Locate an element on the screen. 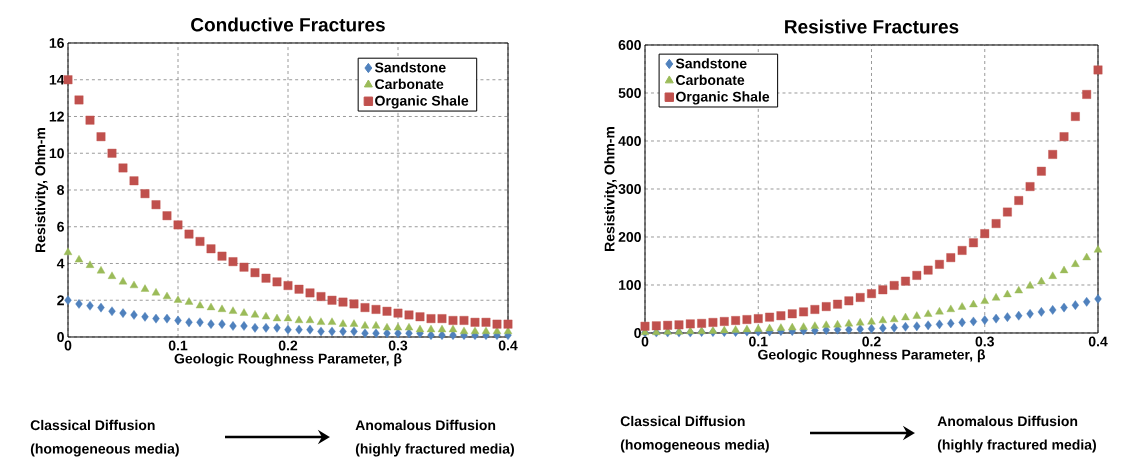 The height and width of the screenshot is (466, 1138). y-tick-label: 12 is located at coordinates (56, 116).